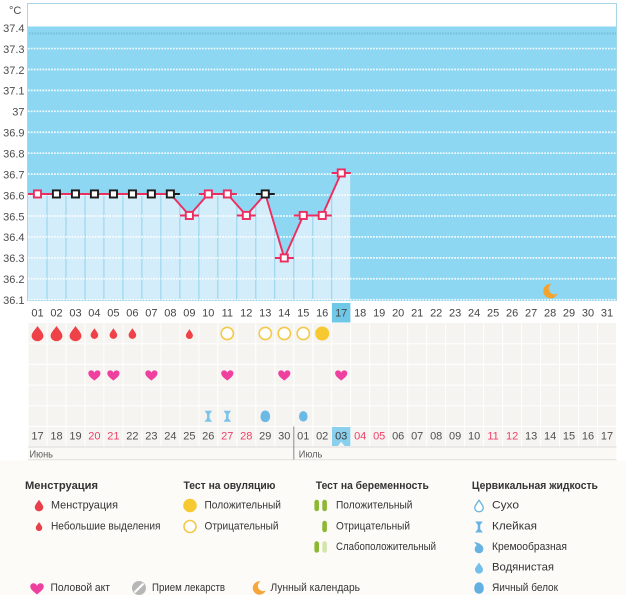  Describe the element at coordinates (523, 568) in the screenshot. I see `svg-text: Водянистая` at that location.